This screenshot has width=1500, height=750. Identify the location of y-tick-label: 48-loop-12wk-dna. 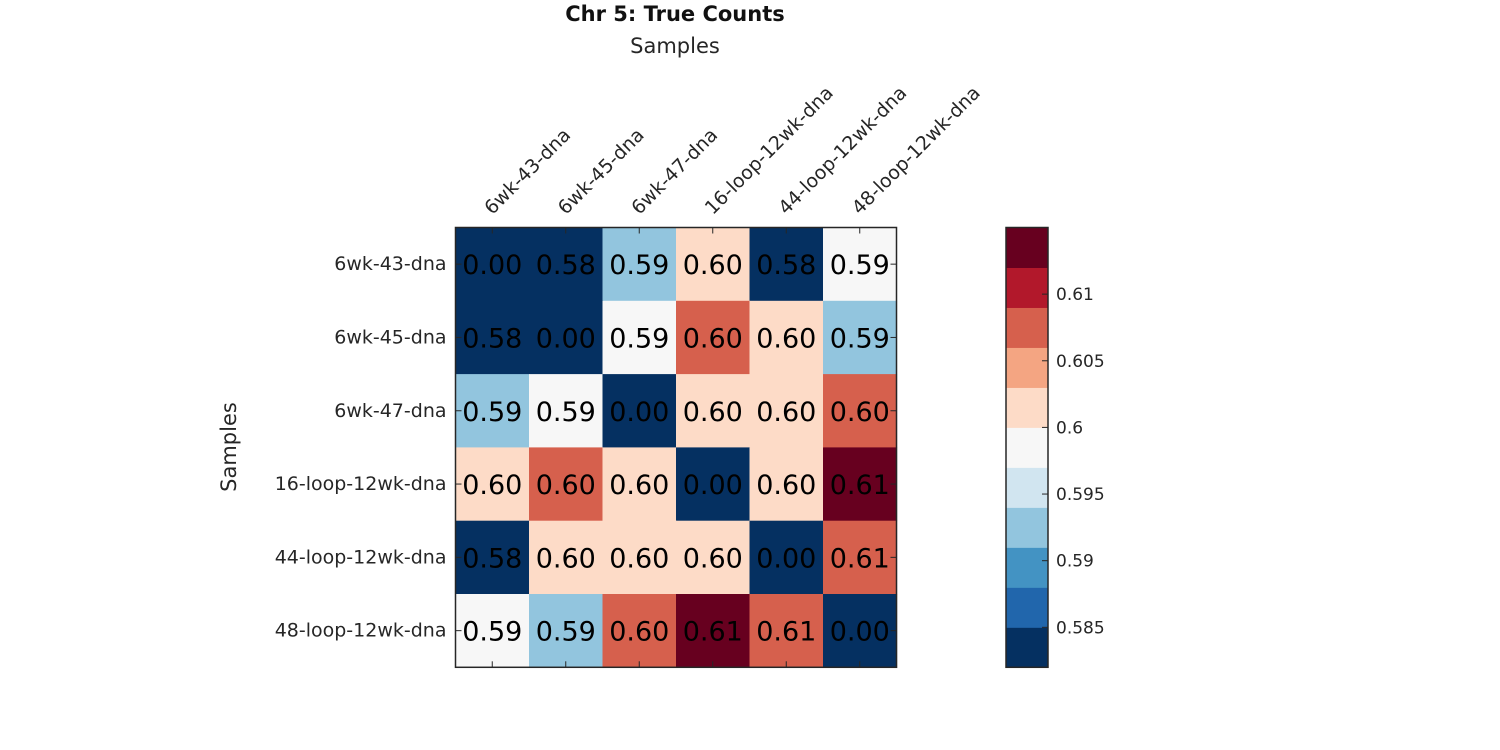
(361, 631).